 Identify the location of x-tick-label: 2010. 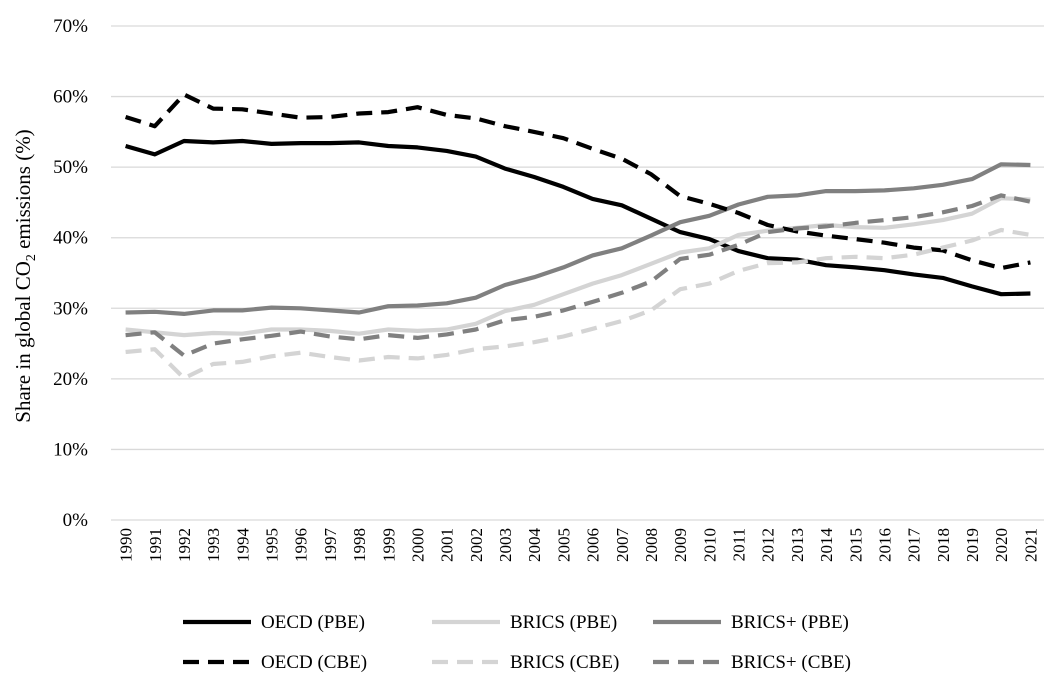
(709, 545).